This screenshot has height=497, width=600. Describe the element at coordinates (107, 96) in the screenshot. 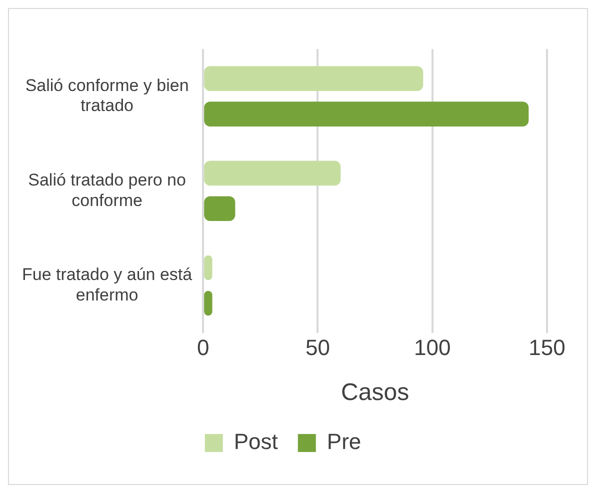

I see `y-tick-label: Salió conforme y bien tratado` at that location.